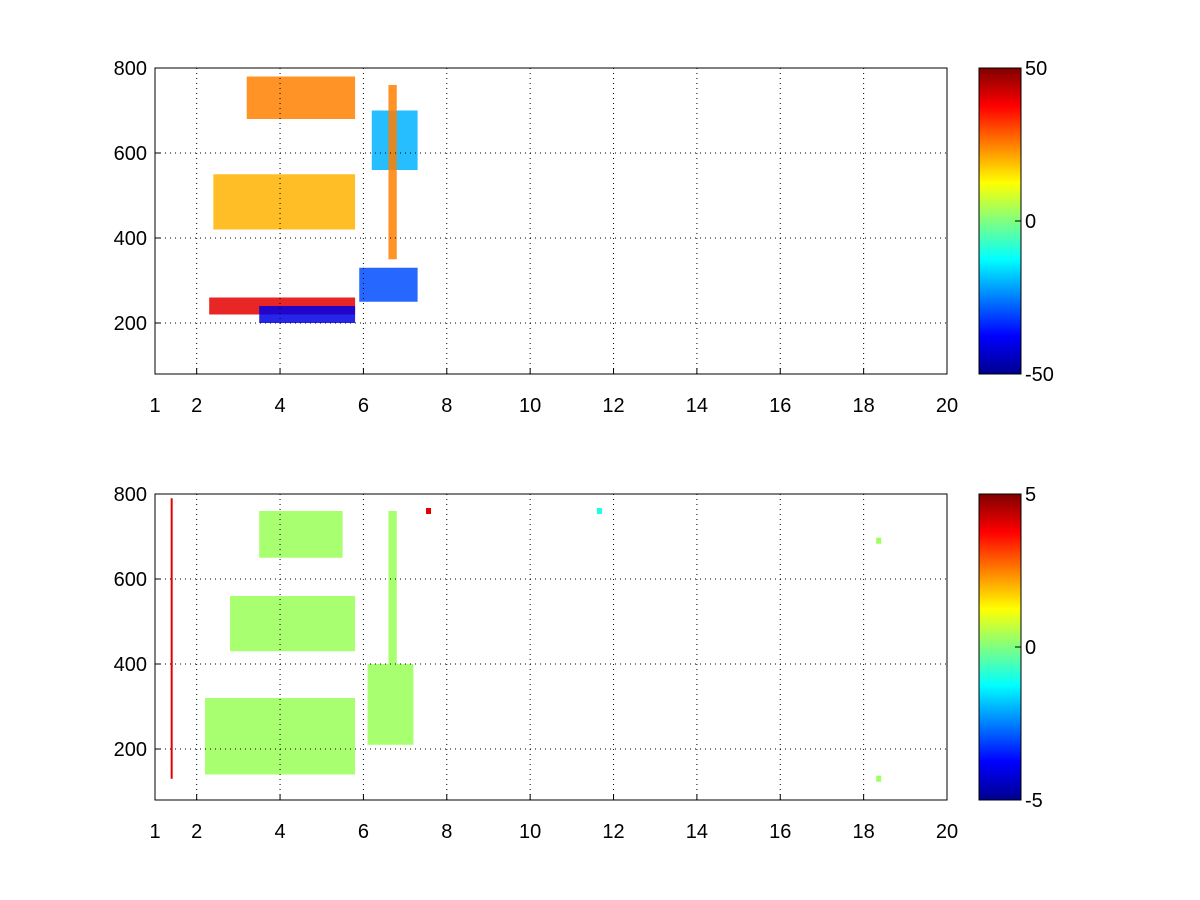 Image resolution: width=1200 pixels, height=900 pixels. I want to click on top-colorbar-ticks: -50 0 50, so click(1034, 222).